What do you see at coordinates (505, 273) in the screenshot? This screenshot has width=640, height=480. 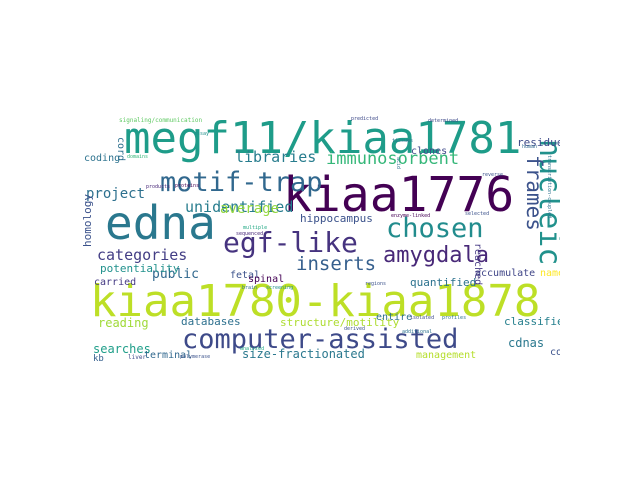 I see `word-accumulate: accumulate` at bounding box center [505, 273].